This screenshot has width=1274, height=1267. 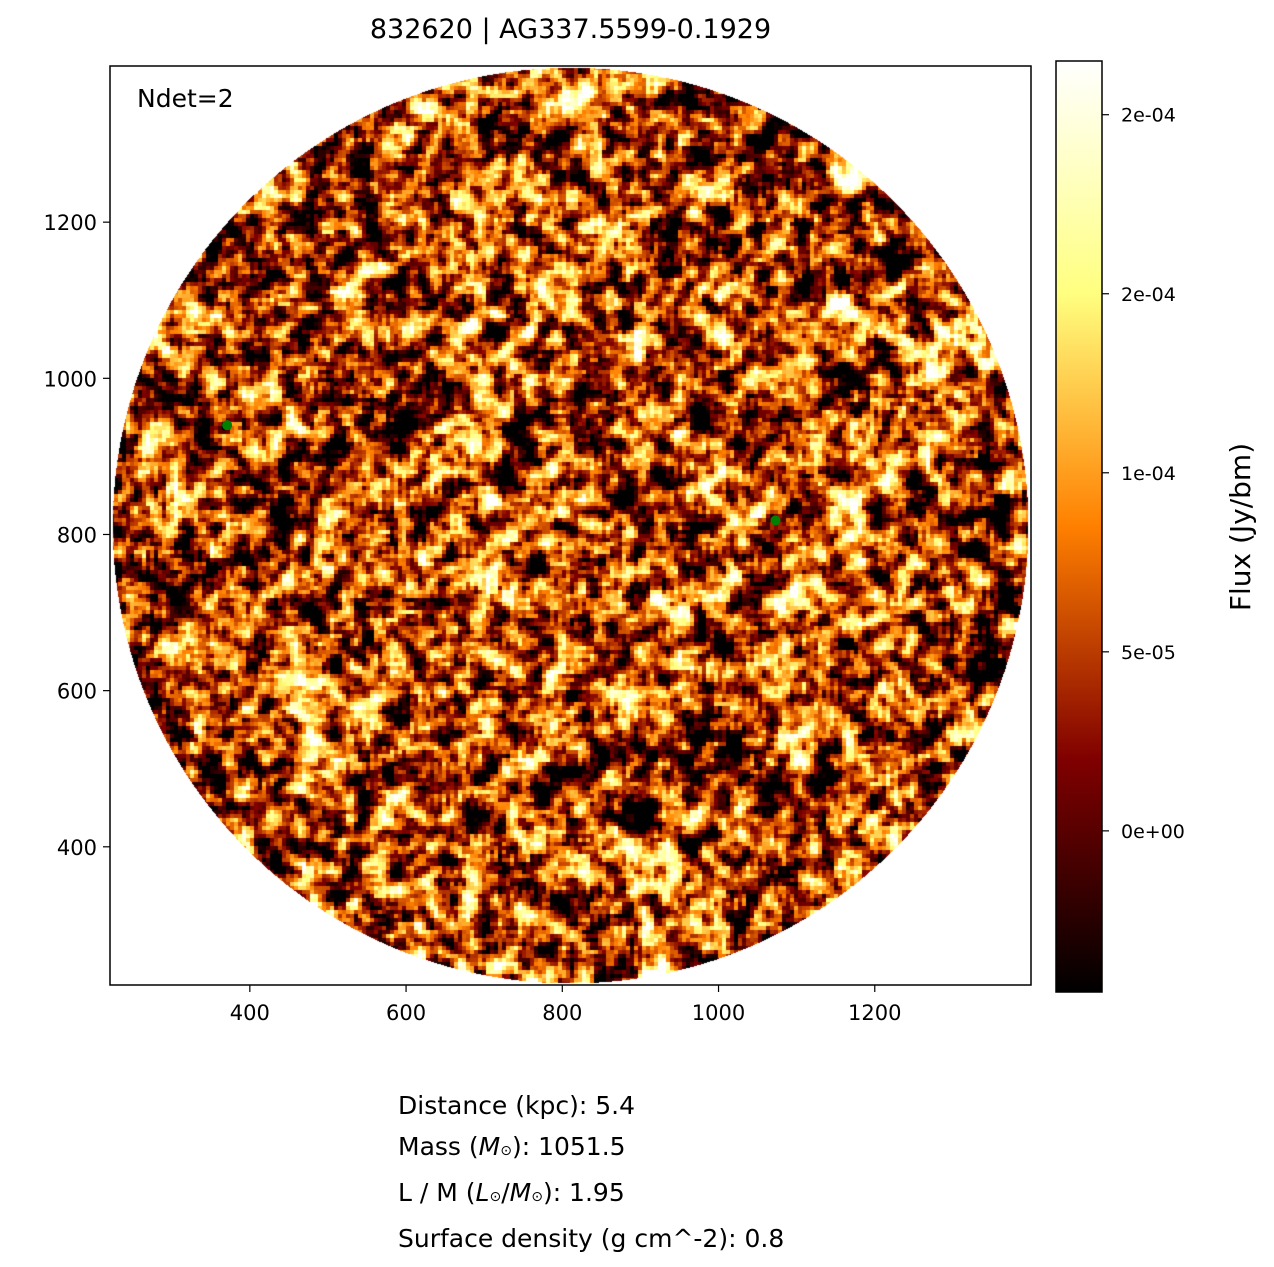 I want to click on ndet-annotation: Ndet=2, so click(x=185, y=98).